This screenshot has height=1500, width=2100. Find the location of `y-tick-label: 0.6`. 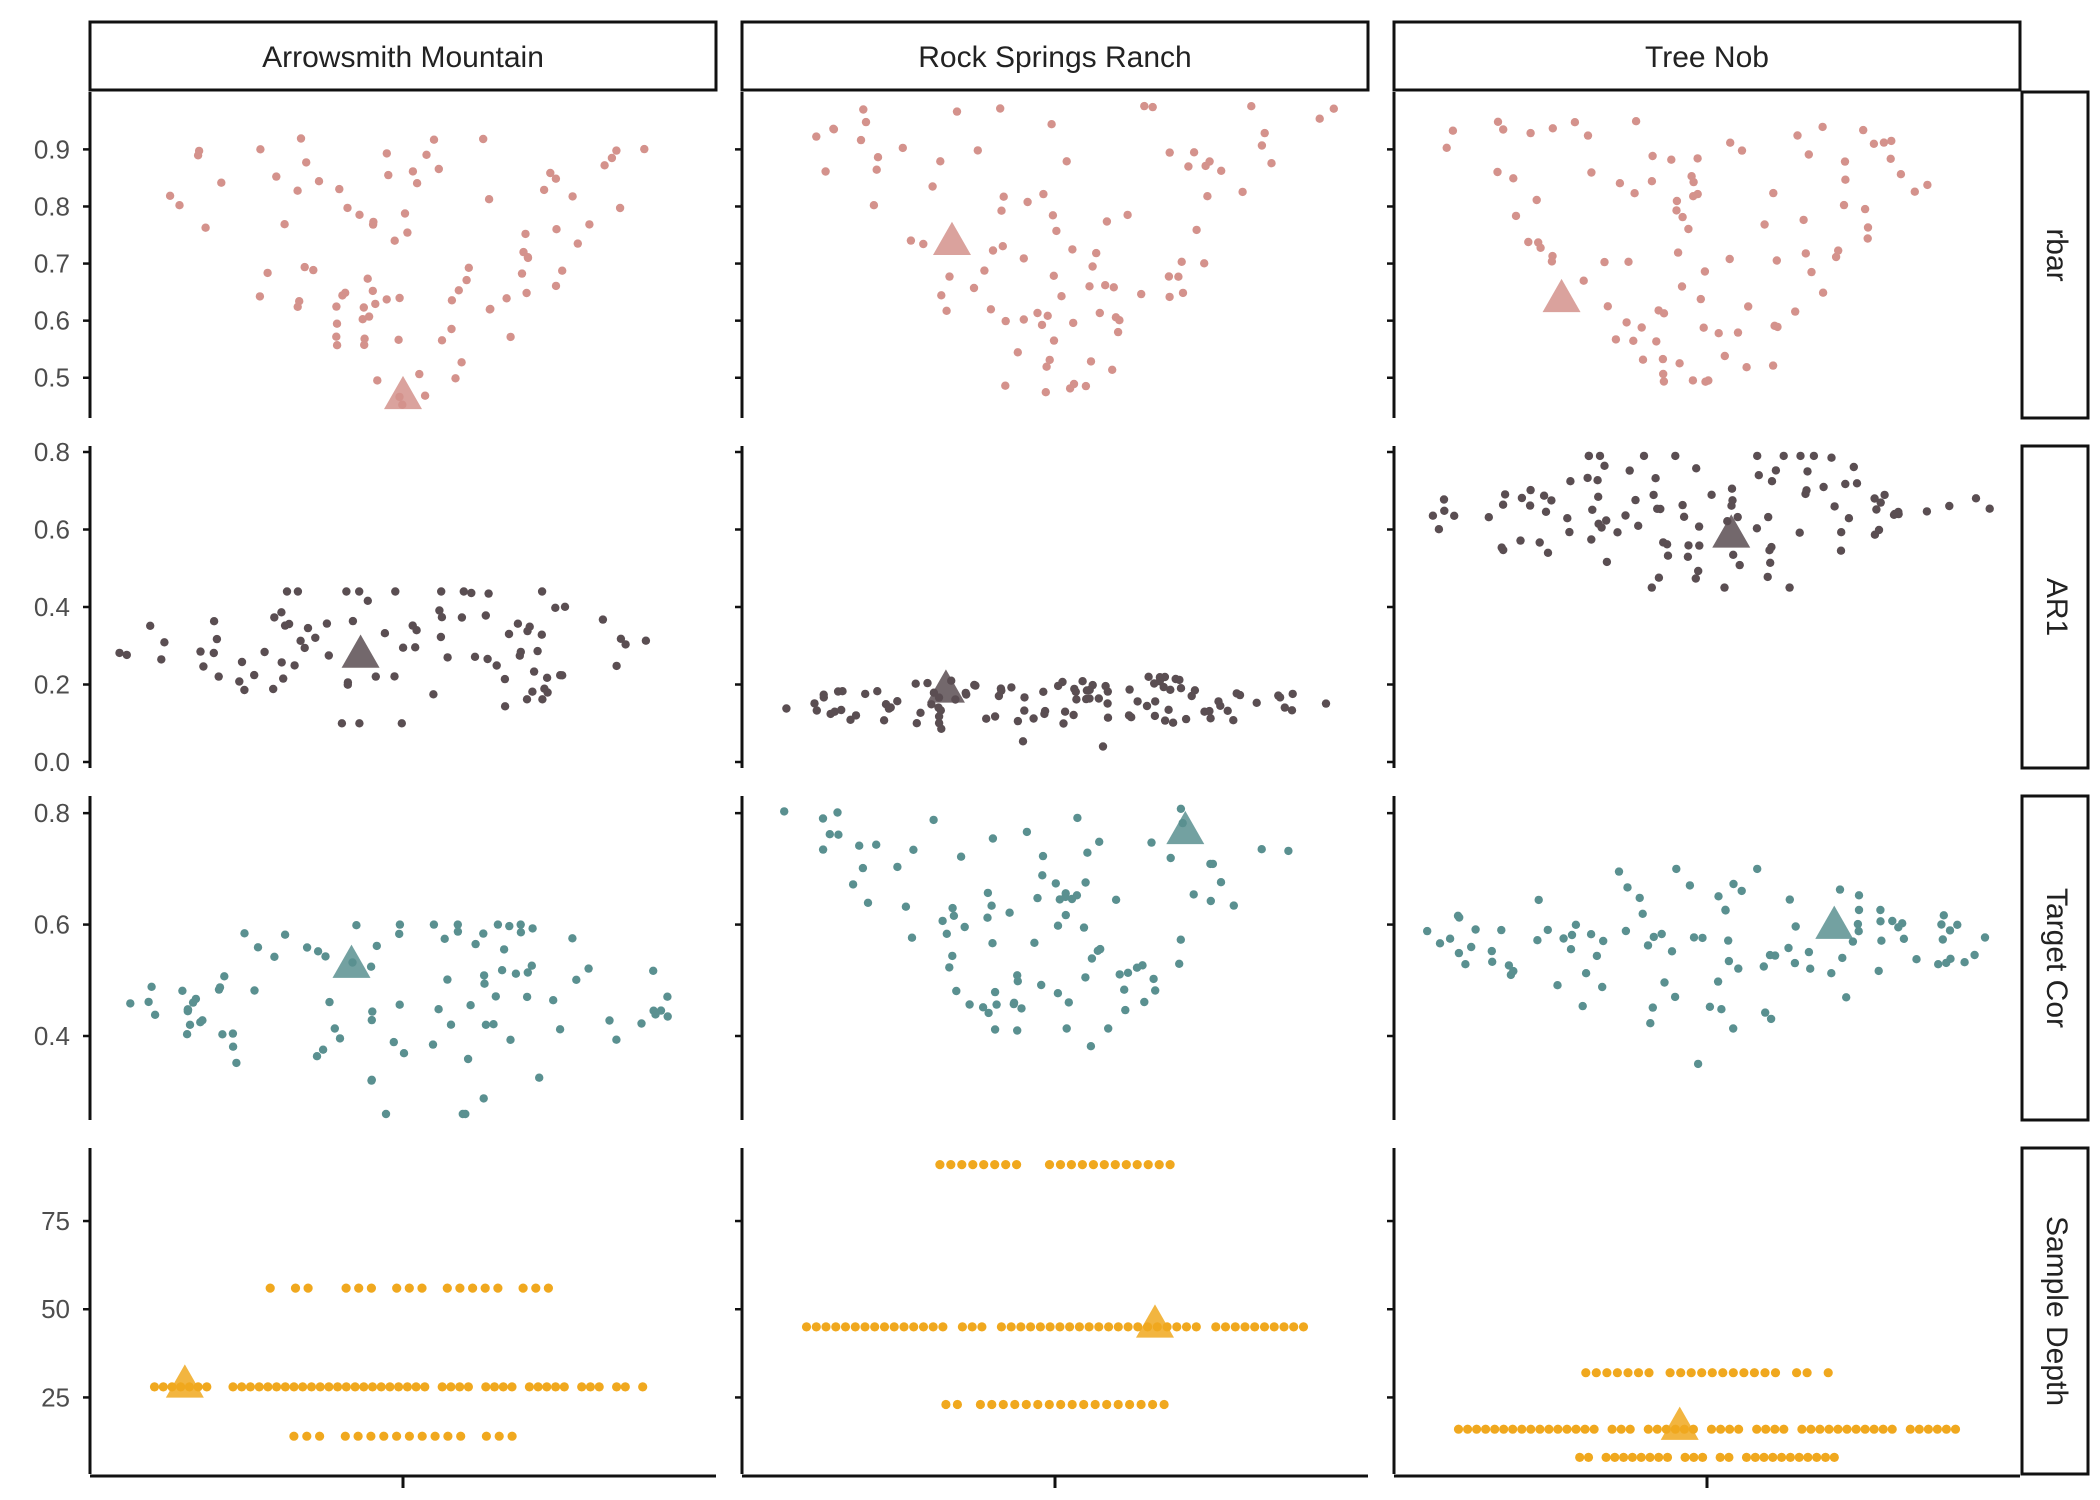

y-tick-label: 0.6 is located at coordinates (52, 530).